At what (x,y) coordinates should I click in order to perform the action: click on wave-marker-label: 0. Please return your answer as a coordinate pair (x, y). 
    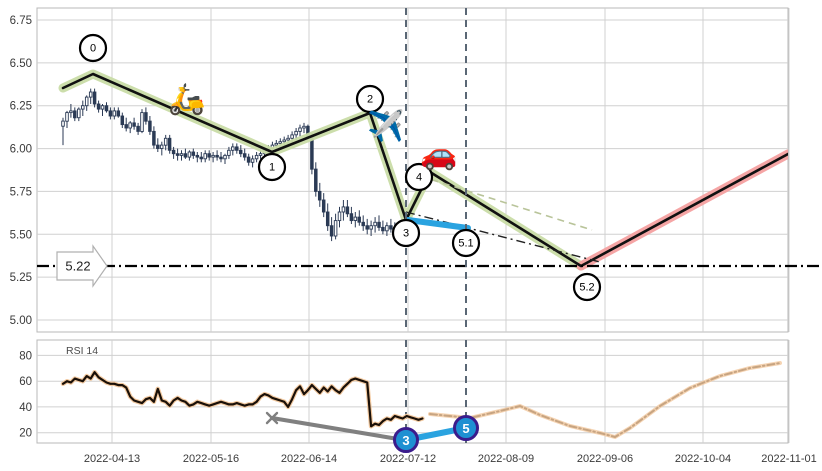
    Looking at the image, I should click on (93, 49).